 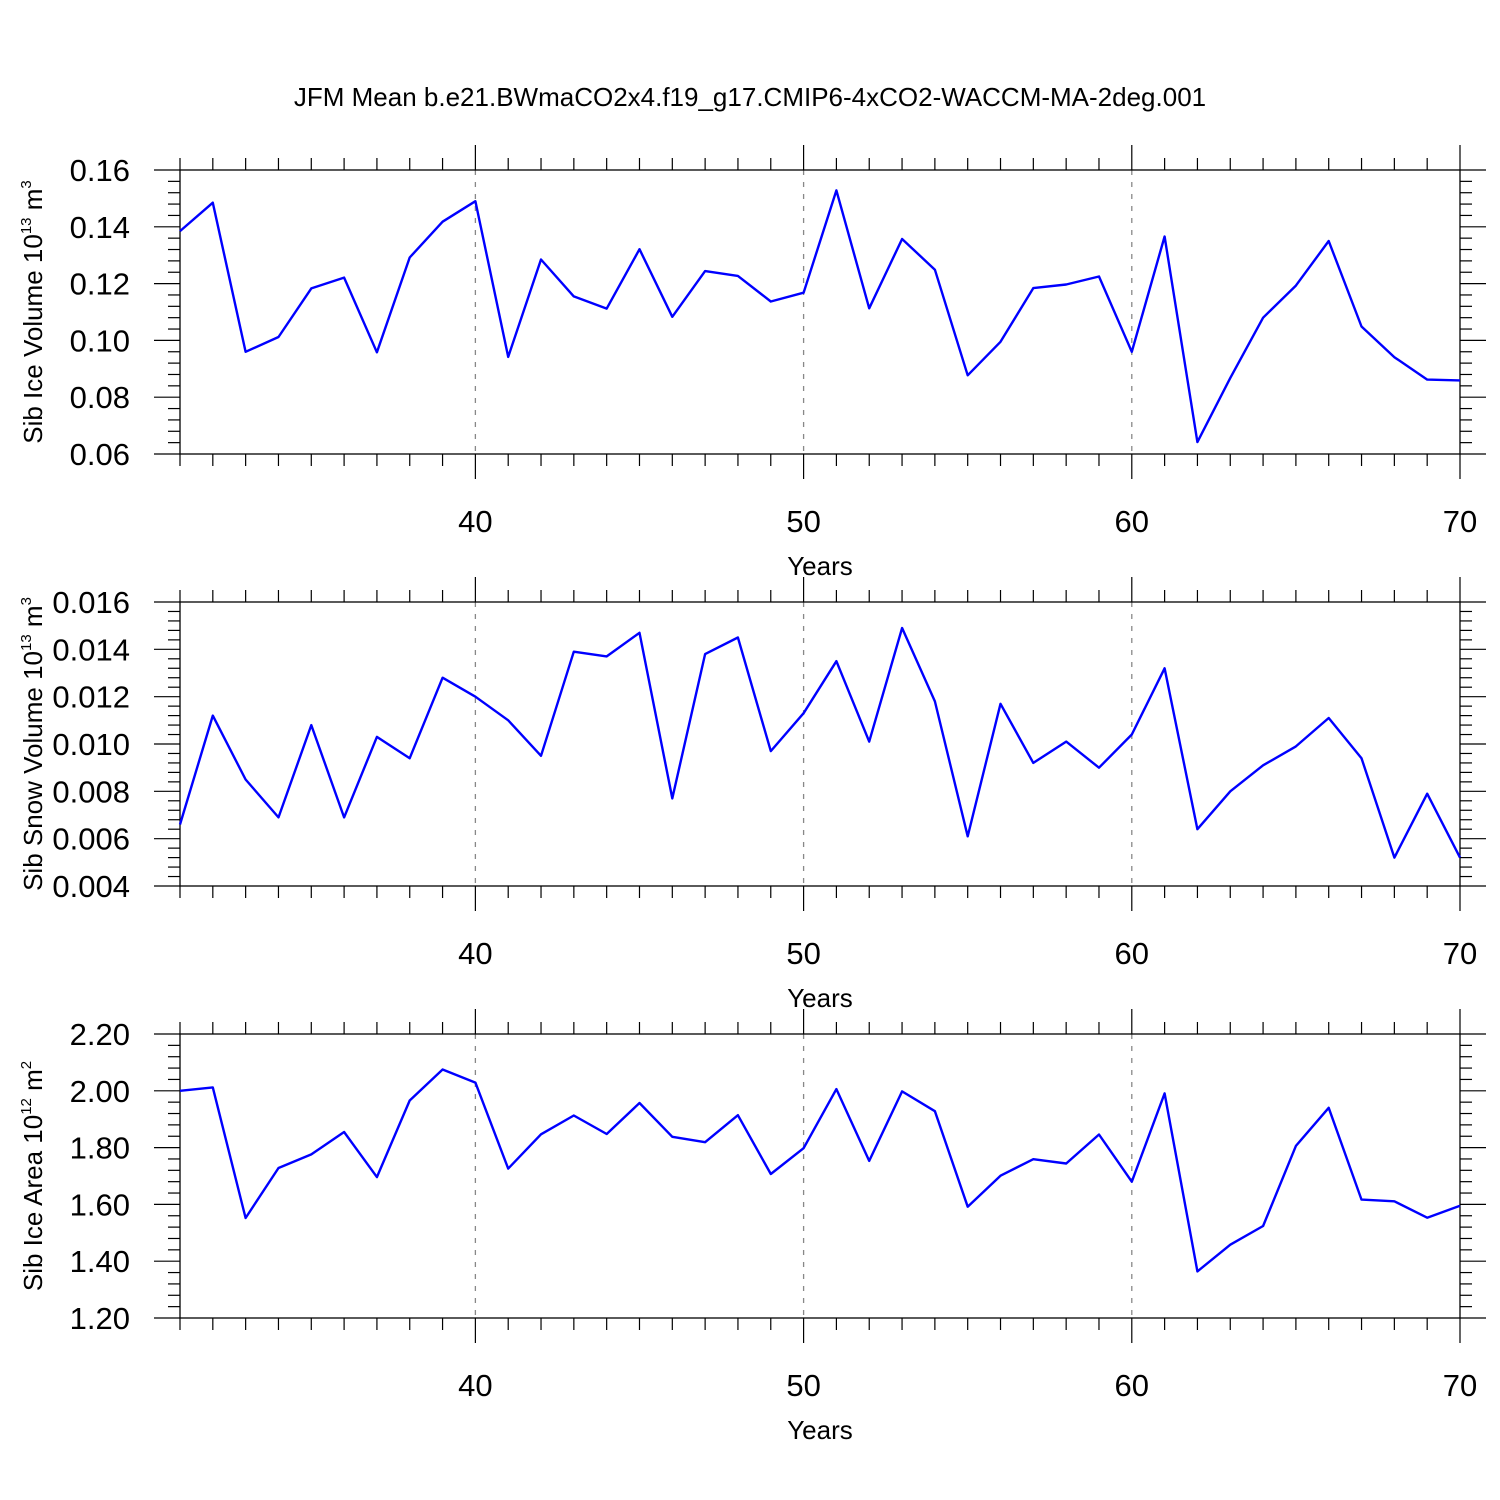 What do you see at coordinates (820, 1170) in the screenshot?
I see `series-line-ice-area` at bounding box center [820, 1170].